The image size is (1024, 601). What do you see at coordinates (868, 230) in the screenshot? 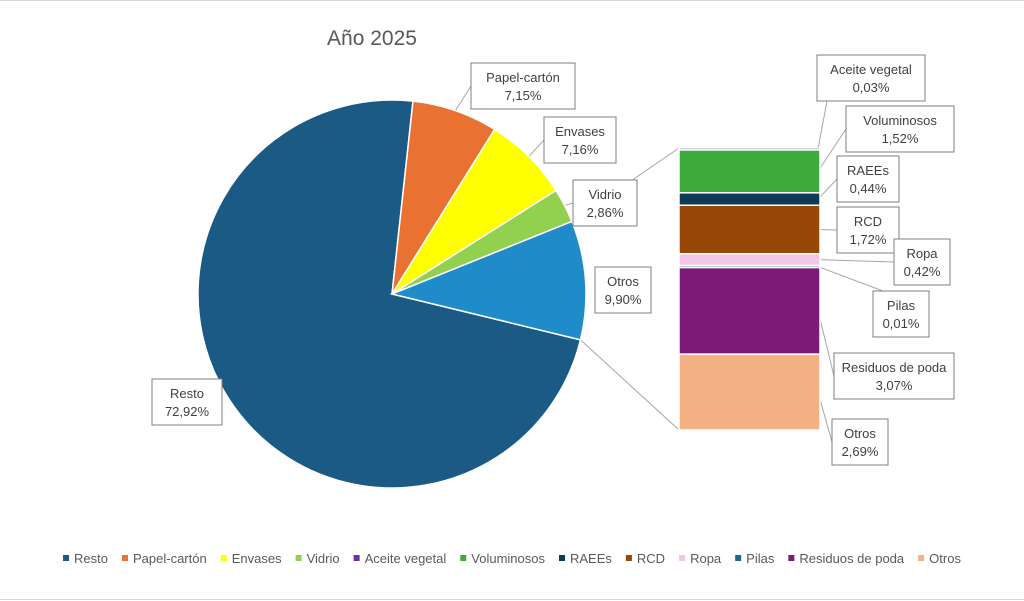
I see `label-rcd: RCD 1,72%` at bounding box center [868, 230].